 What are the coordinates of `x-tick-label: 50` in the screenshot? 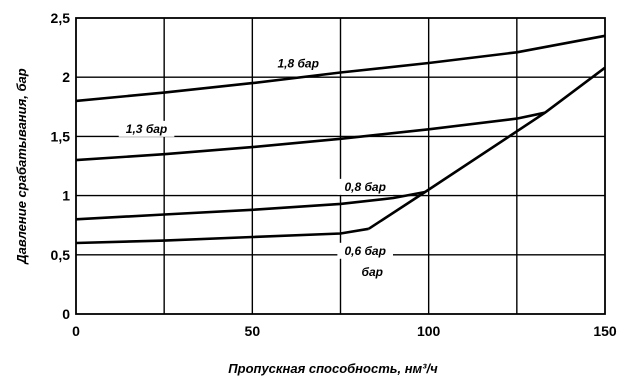 It's located at (253, 331).